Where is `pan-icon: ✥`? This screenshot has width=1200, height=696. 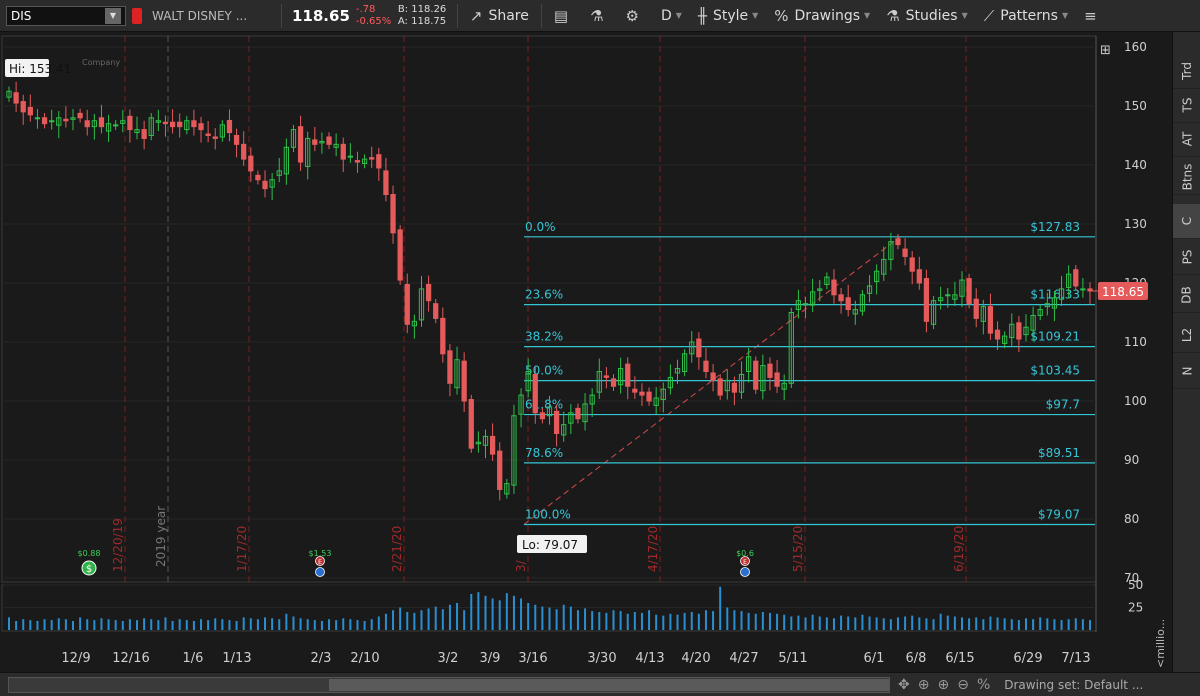
pan-icon: ✥ is located at coordinates (904, 684).